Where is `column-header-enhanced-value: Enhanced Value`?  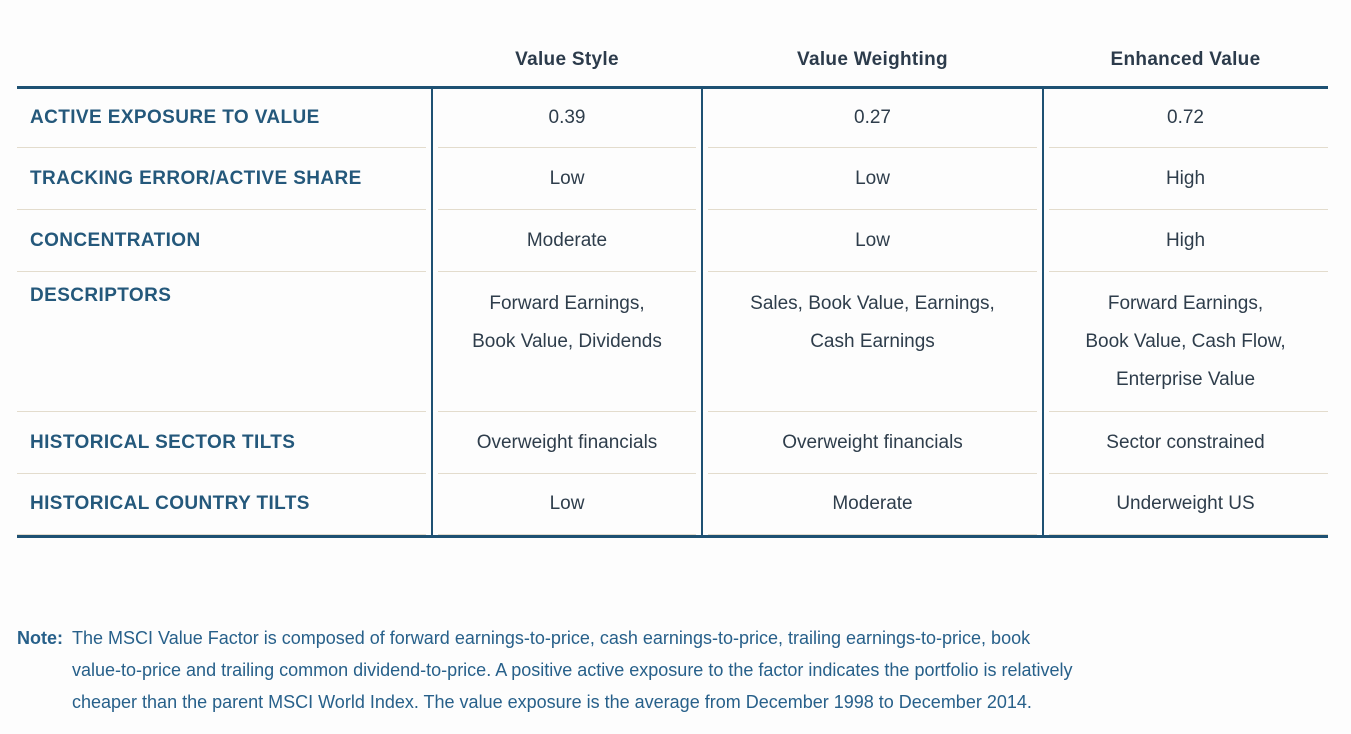
column-header-enhanced-value: Enhanced Value is located at coordinates (1185, 59).